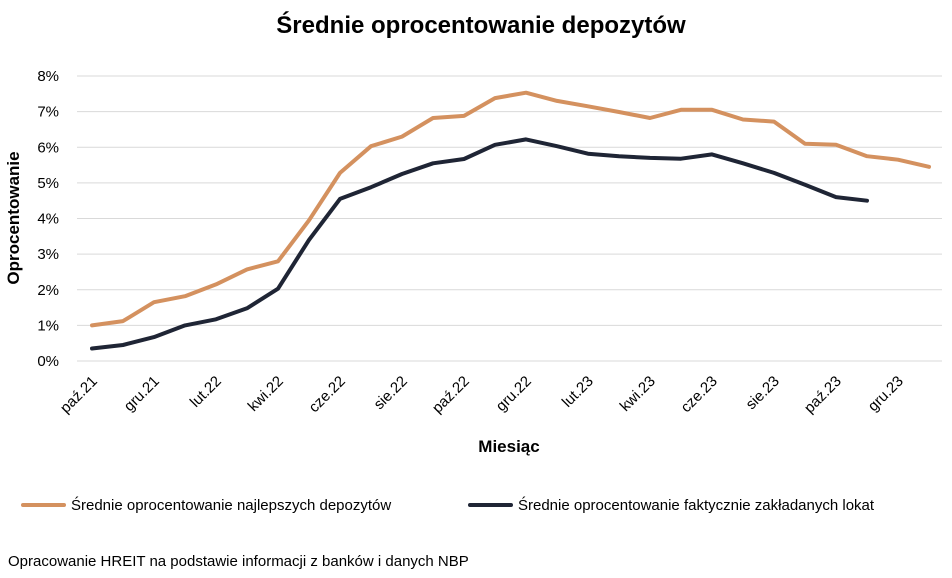  What do you see at coordinates (391, 393) in the screenshot?
I see `x-tick-label: sie.22` at bounding box center [391, 393].